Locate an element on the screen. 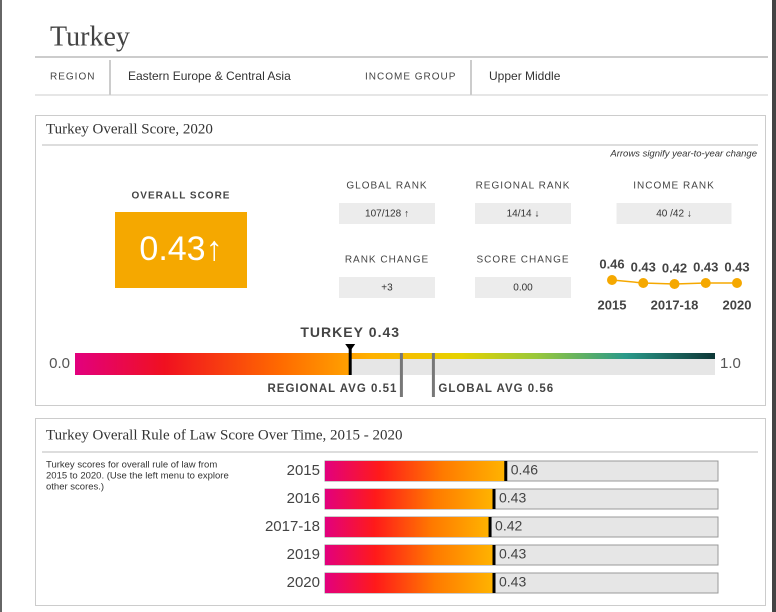  region-label: REGION is located at coordinates (72, 77).